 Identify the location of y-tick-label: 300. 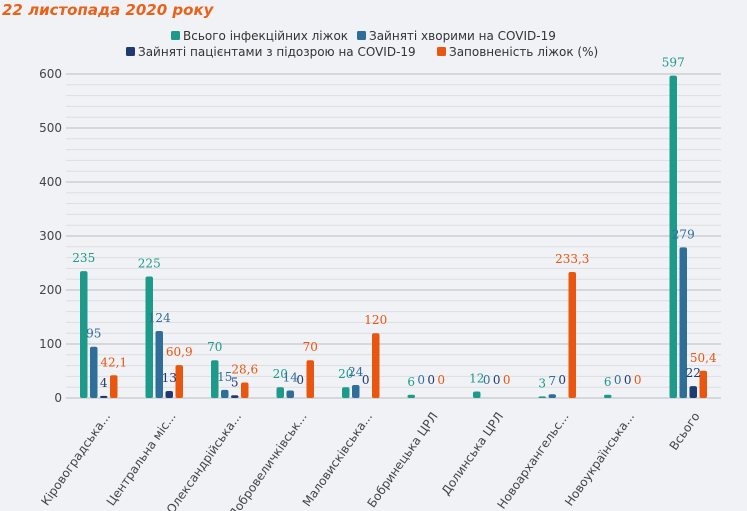
(50, 236).